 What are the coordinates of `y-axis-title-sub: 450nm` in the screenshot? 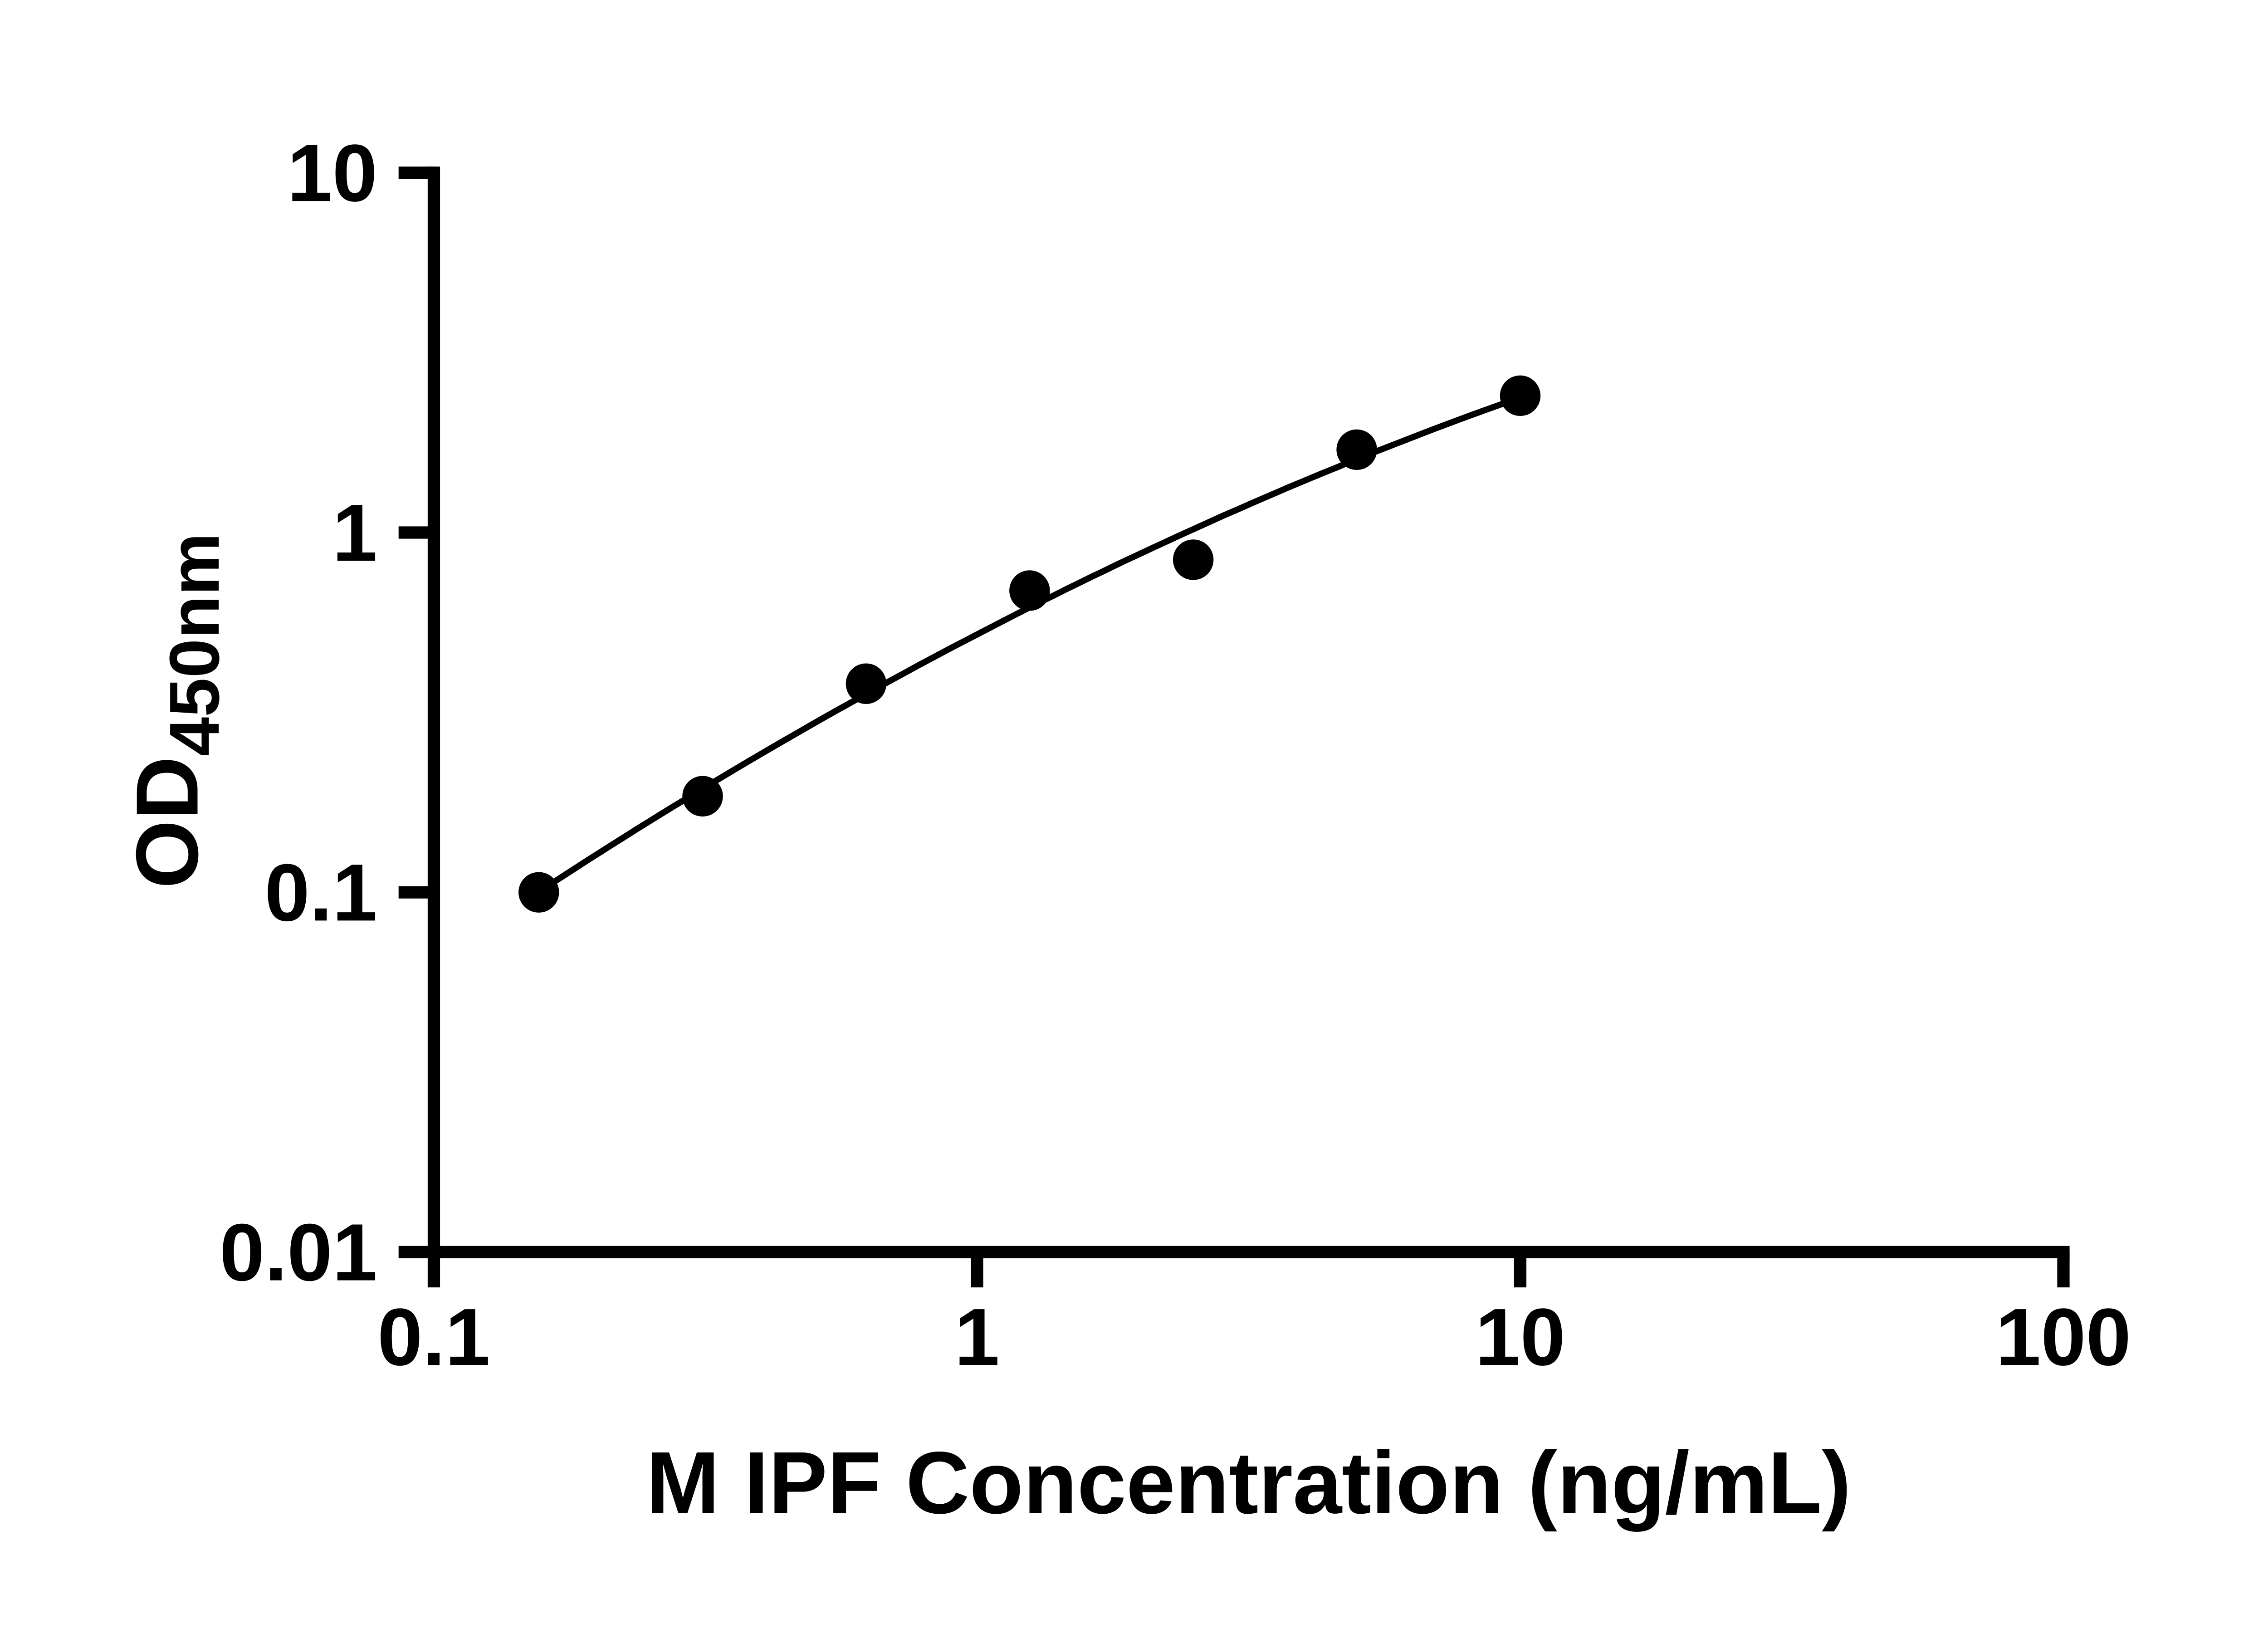 It's located at (195, 645).